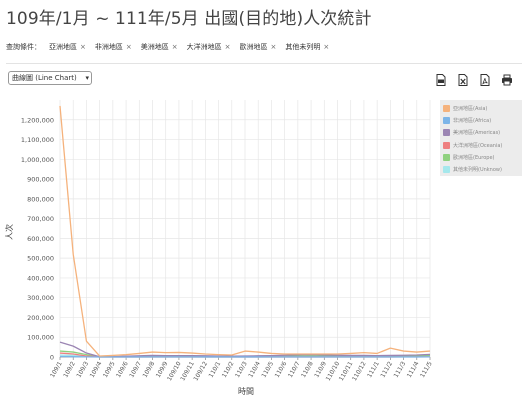  Describe the element at coordinates (9, 232) in the screenshot. I see `y-axis-label: 人次` at that location.